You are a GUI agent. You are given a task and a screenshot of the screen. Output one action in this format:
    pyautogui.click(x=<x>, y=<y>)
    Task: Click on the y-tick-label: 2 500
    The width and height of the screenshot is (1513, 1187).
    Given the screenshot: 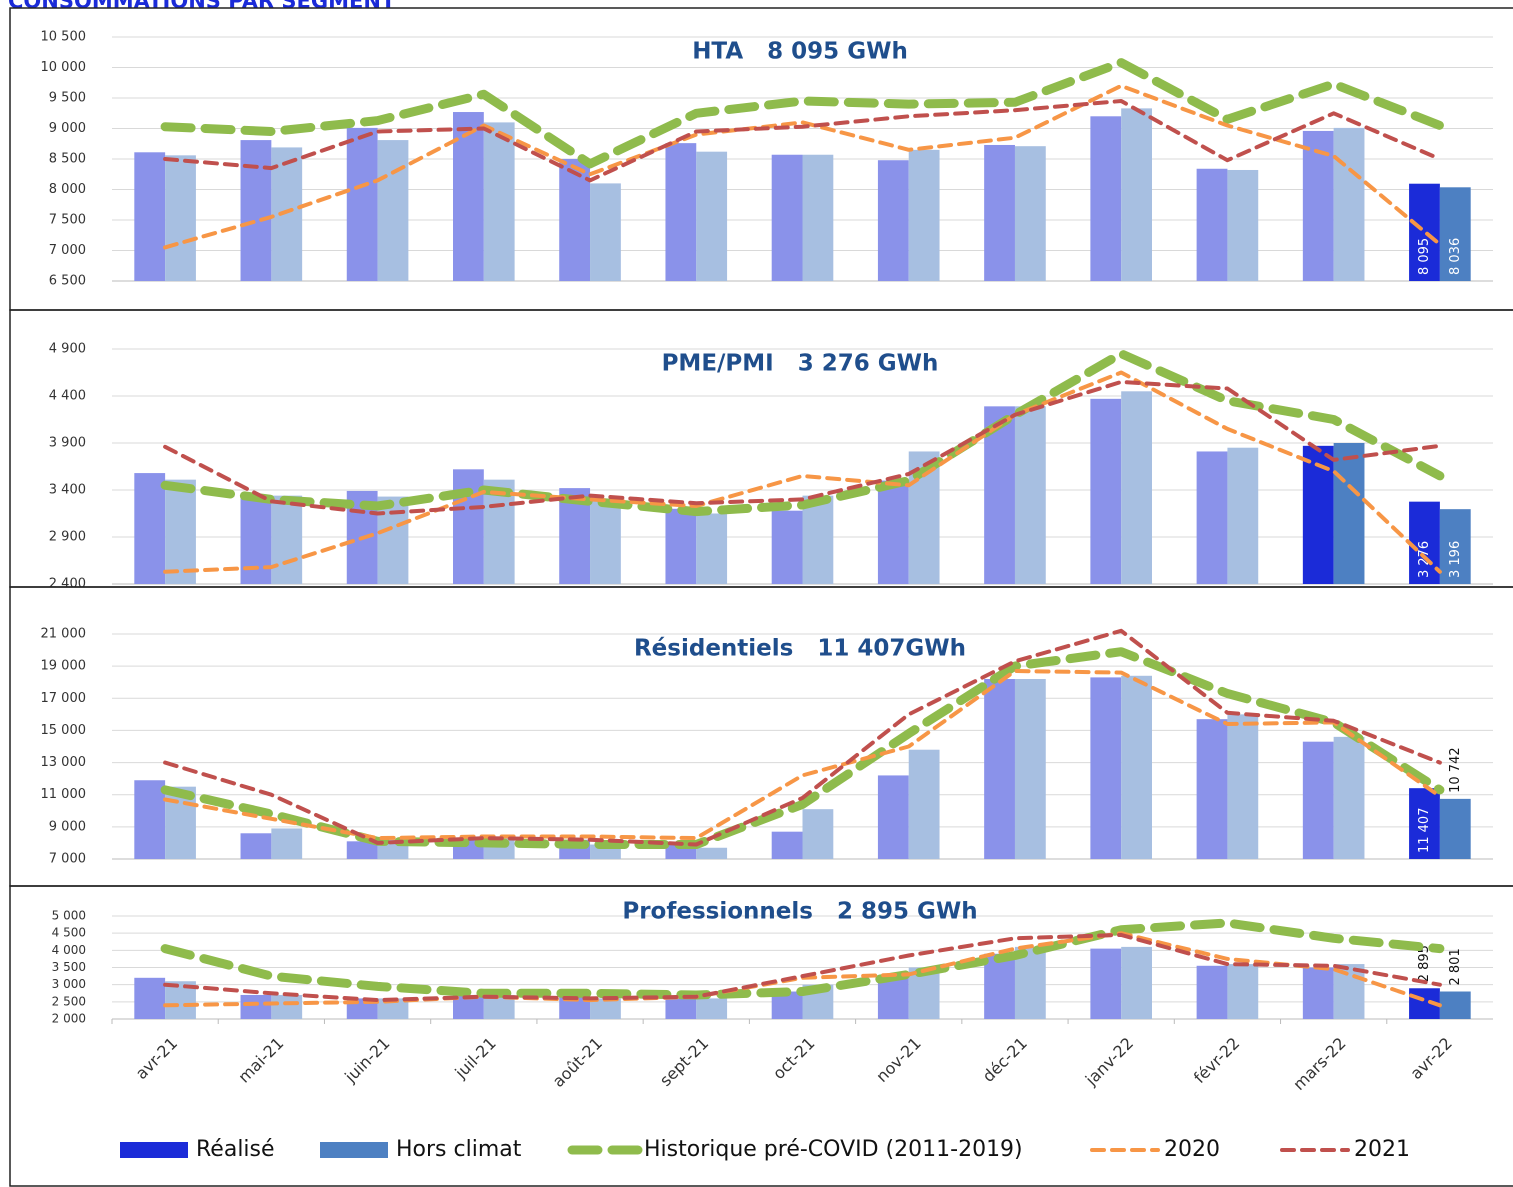 What is the action you would take?
    pyautogui.click(x=69, y=1001)
    